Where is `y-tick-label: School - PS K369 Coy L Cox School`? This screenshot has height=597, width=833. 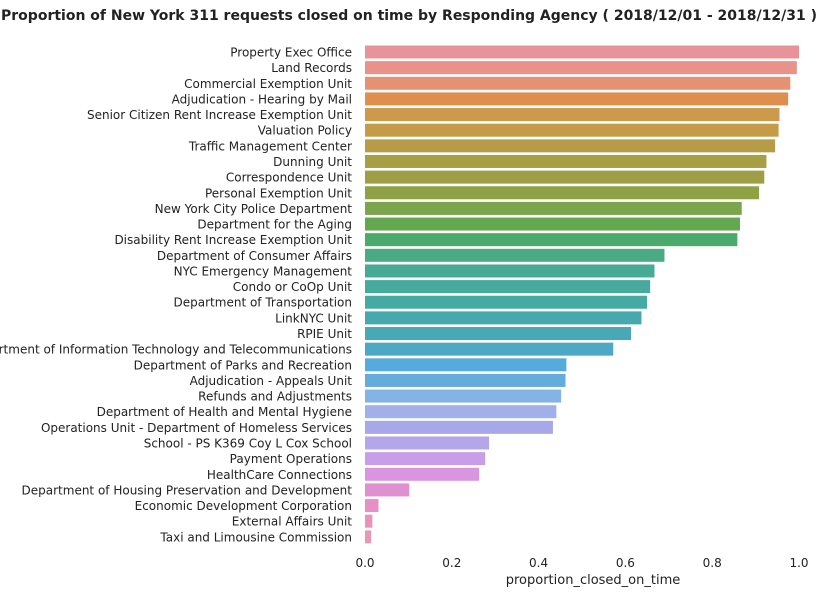 y-tick-label: School - PS K369 Coy L Cox School is located at coordinates (248, 444).